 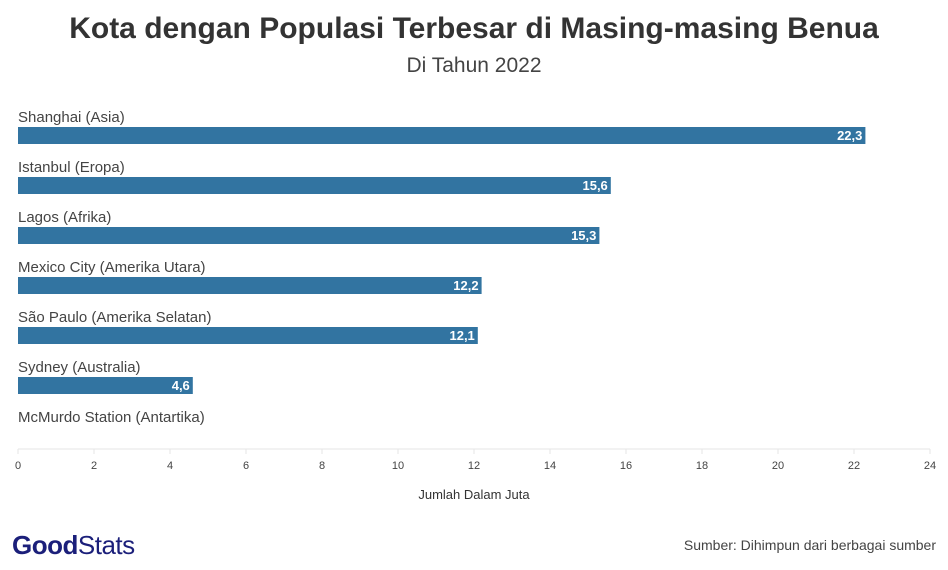 What do you see at coordinates (461, 335) in the screenshot?
I see `data-label: 12,1` at bounding box center [461, 335].